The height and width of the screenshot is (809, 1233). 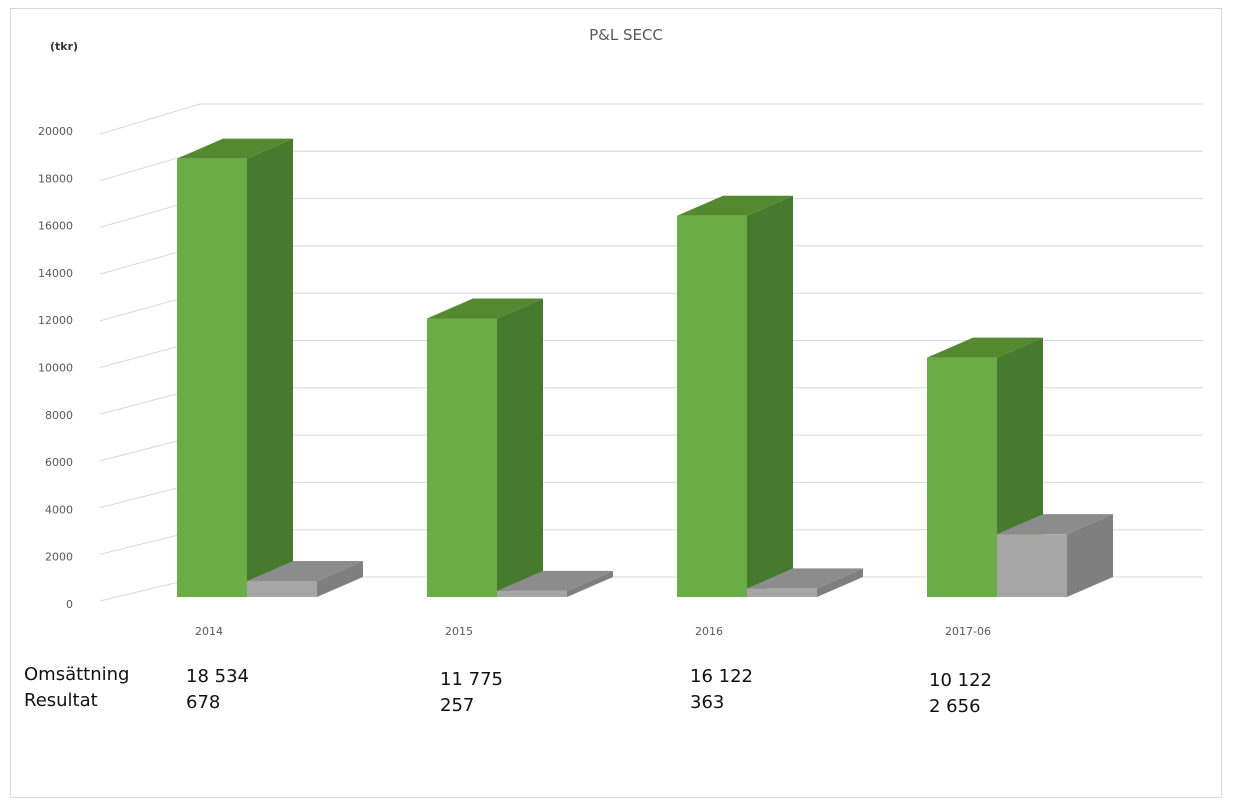 I want to click on x-axis-ticks: 2014 2015 2016 2017-06, so click(x=593, y=631).